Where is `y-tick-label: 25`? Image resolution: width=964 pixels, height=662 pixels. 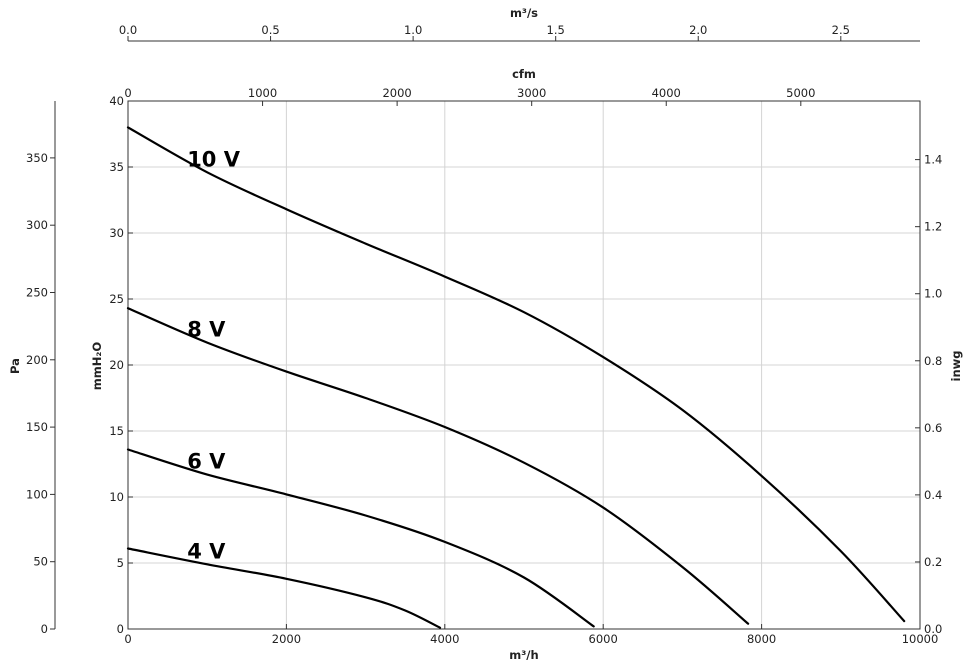 y-tick-label: 25 is located at coordinates (116, 299).